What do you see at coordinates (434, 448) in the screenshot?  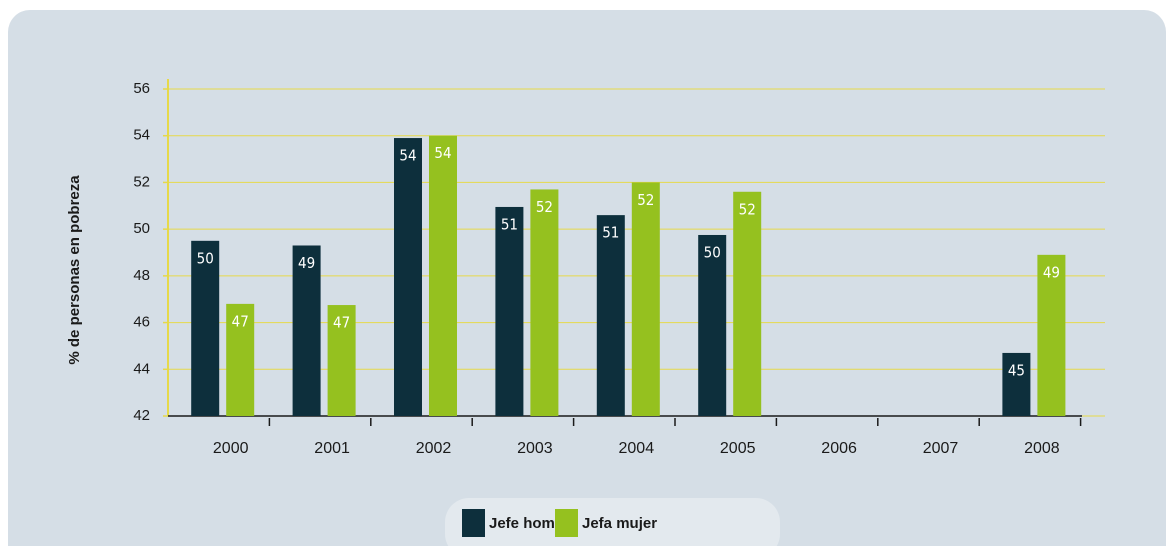 I see `x-tick-label: 2002` at bounding box center [434, 448].